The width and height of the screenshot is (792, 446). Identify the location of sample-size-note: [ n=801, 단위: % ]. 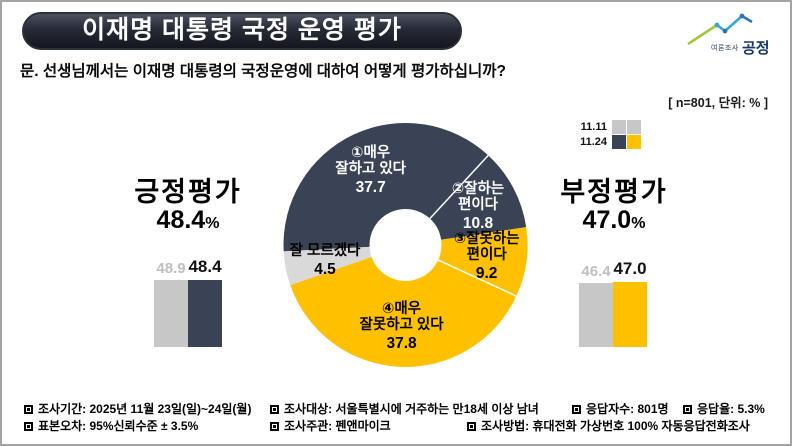
(718, 103).